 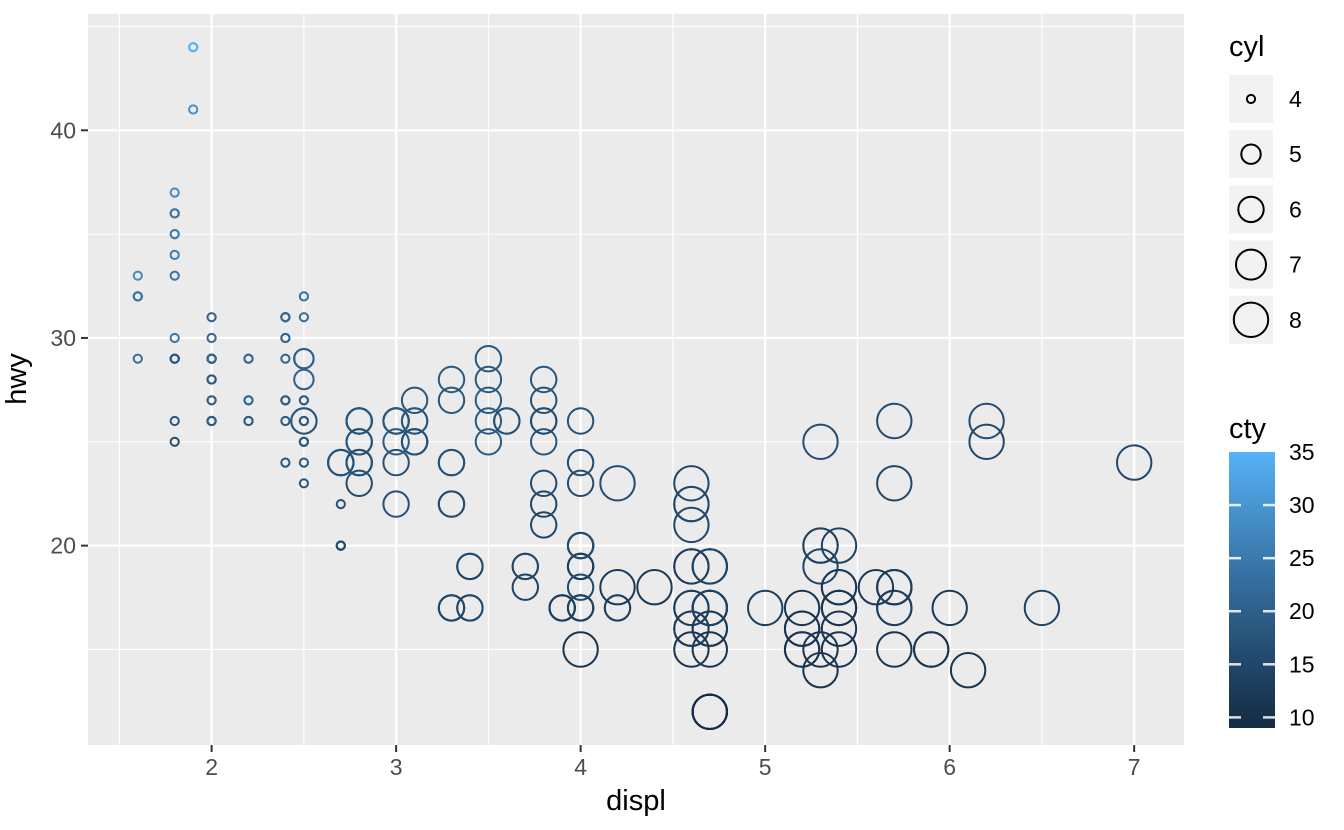 I want to click on color-legend-title: cty, so click(x=1248, y=429).